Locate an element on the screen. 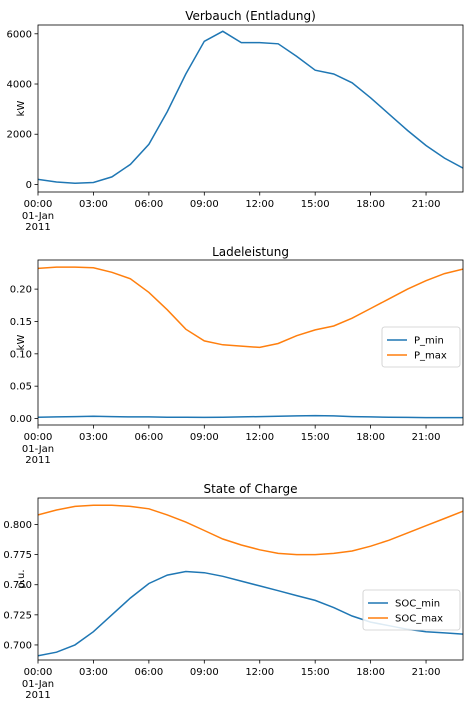 Image resolution: width=464 pixels, height=702 pixels. legend-label: SOC_min is located at coordinates (417, 604).